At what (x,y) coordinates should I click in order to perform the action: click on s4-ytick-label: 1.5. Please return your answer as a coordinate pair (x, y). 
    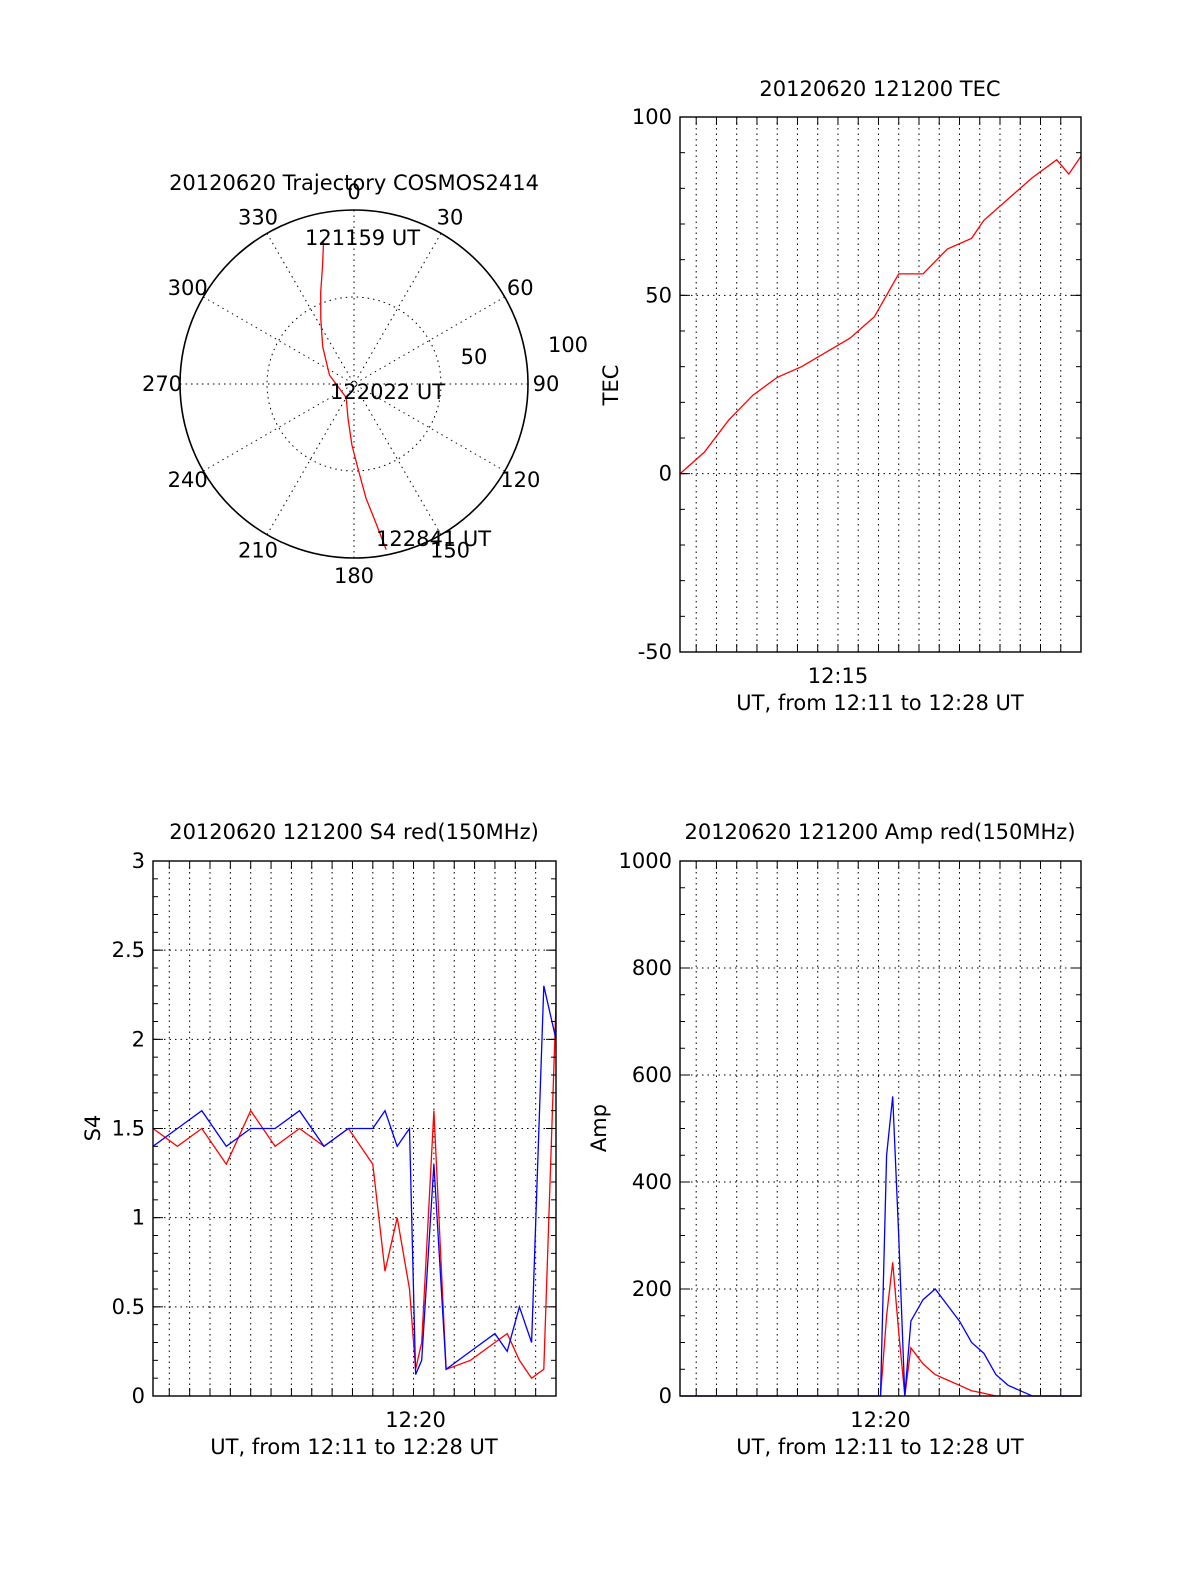
    Looking at the image, I should click on (128, 1129).